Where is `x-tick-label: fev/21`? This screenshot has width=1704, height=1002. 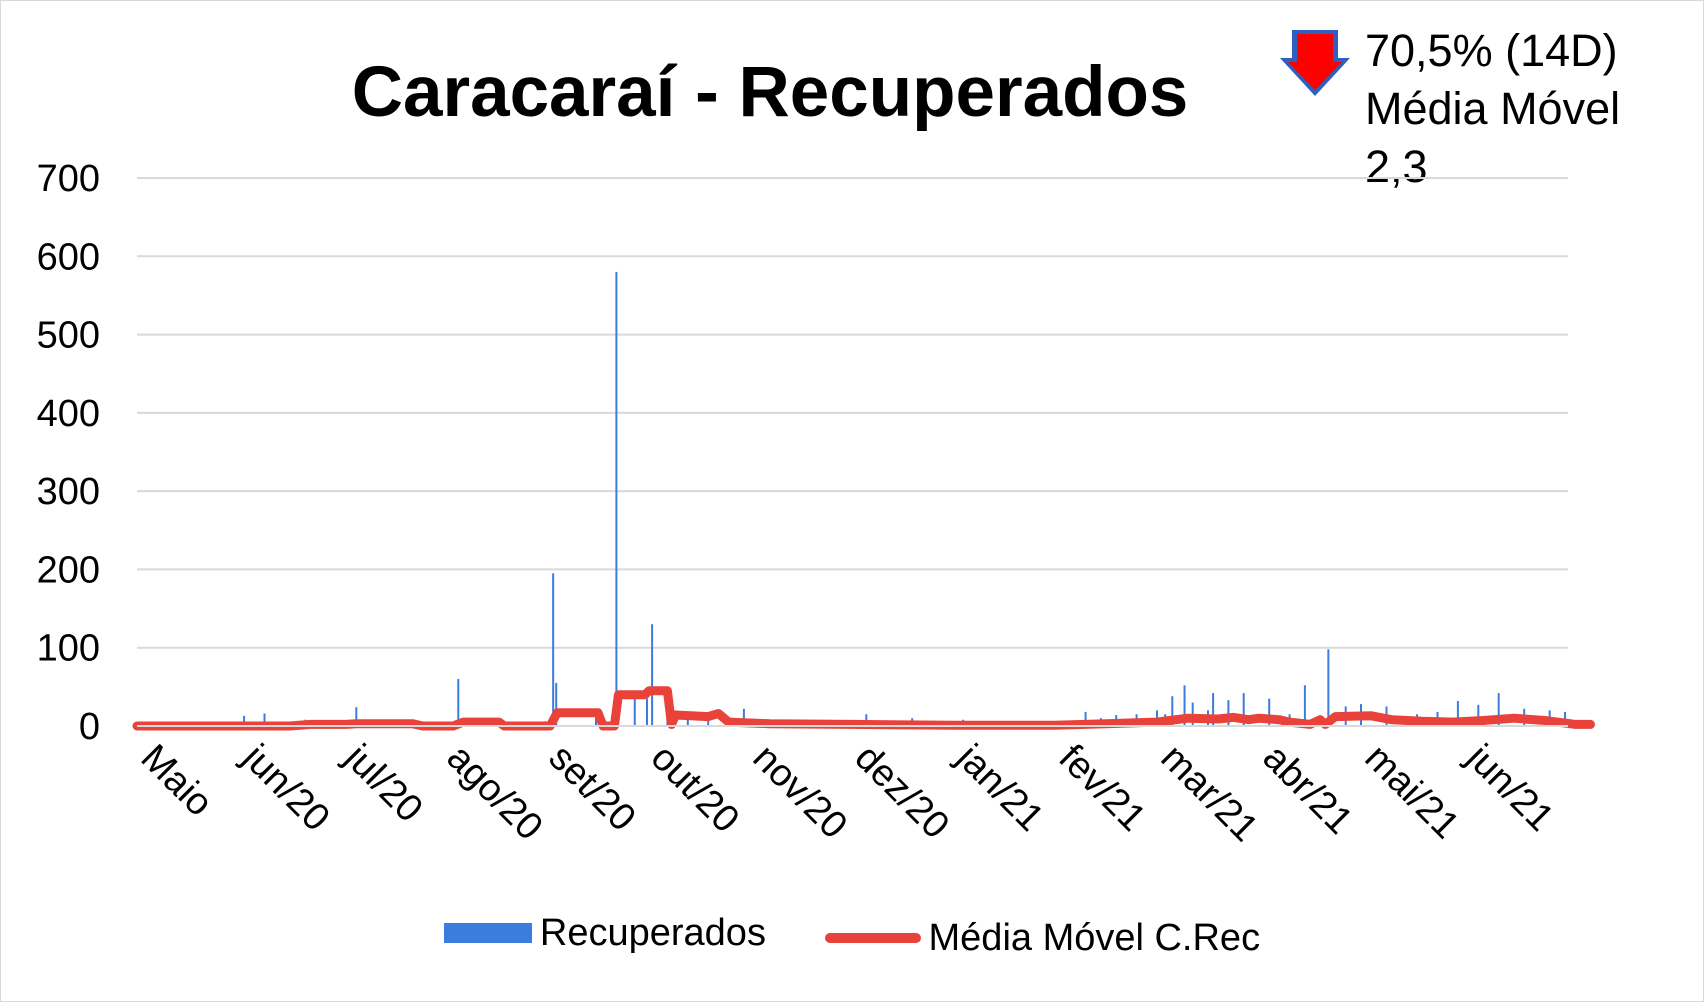 x-tick-label: fev/21 is located at coordinates (1102, 788).